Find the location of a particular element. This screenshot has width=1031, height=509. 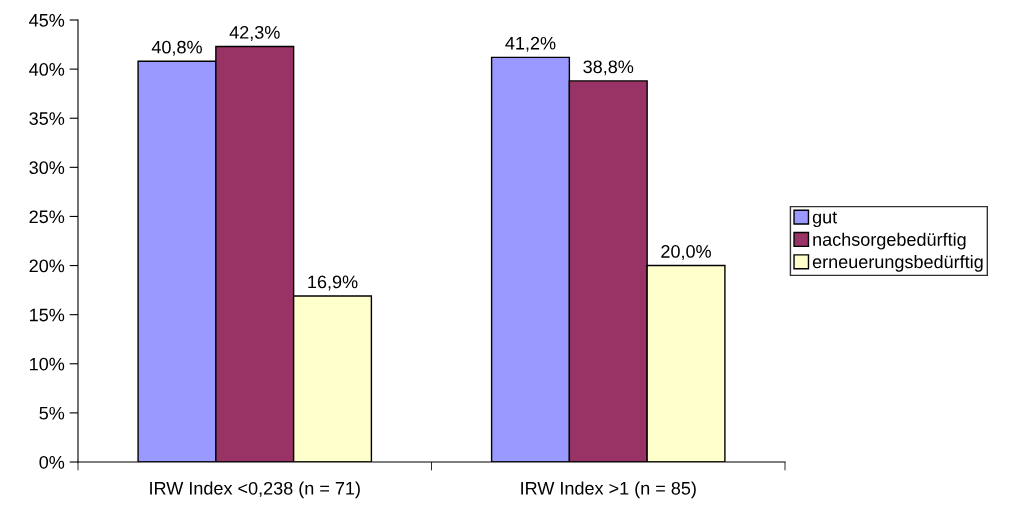

legend-label: erneuerungsbedürftig is located at coordinates (897, 263).